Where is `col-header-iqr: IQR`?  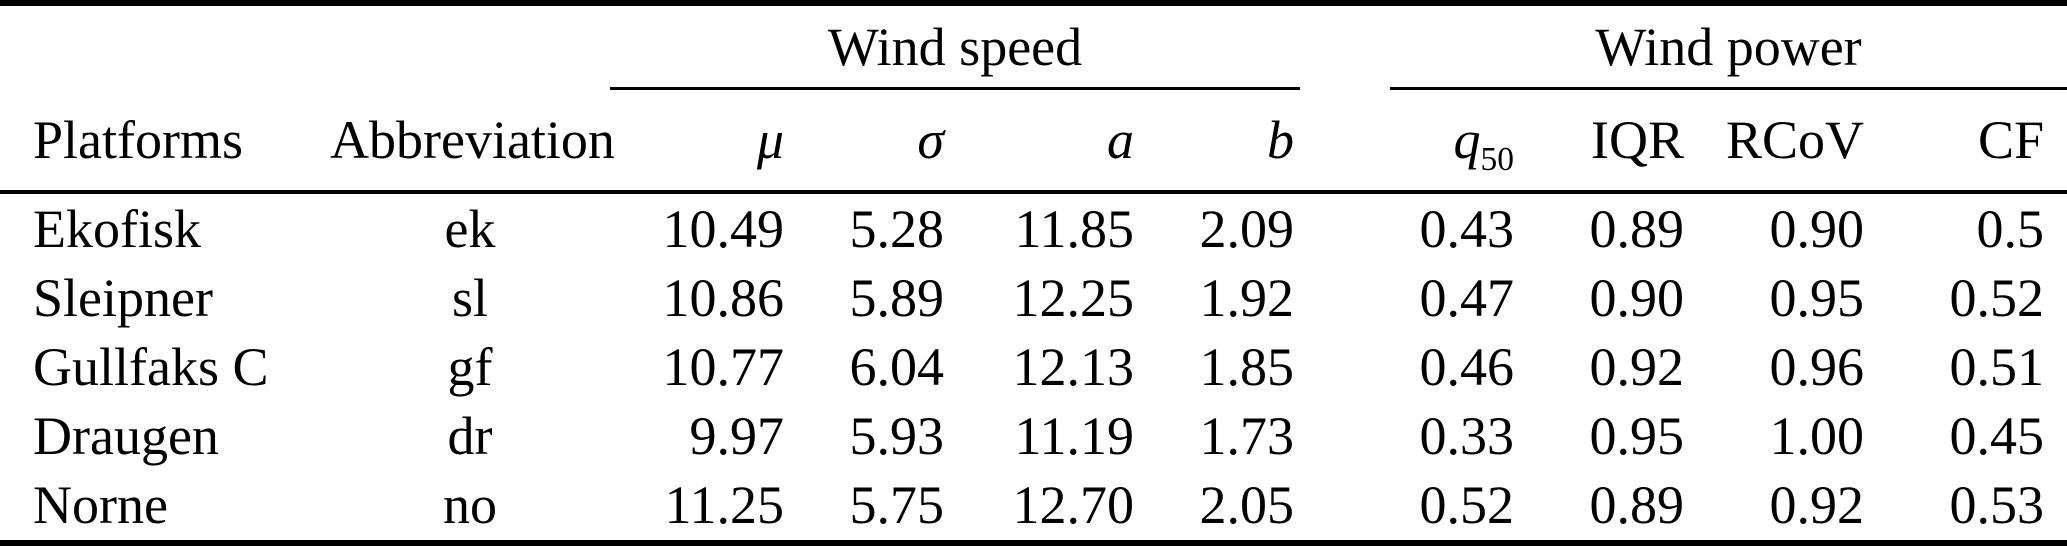
col-header-iqr: IQR is located at coordinates (1605, 142).